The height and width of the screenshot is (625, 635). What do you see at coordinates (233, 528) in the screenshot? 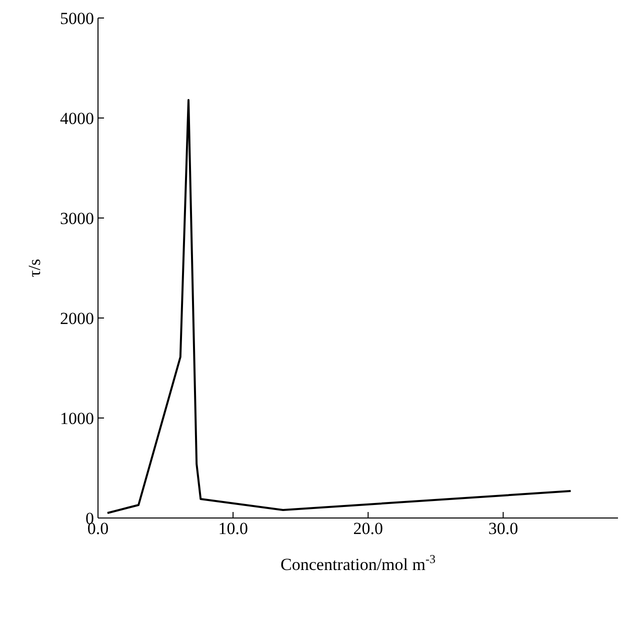
I see `x-tick-label: 10.0` at bounding box center [233, 528].